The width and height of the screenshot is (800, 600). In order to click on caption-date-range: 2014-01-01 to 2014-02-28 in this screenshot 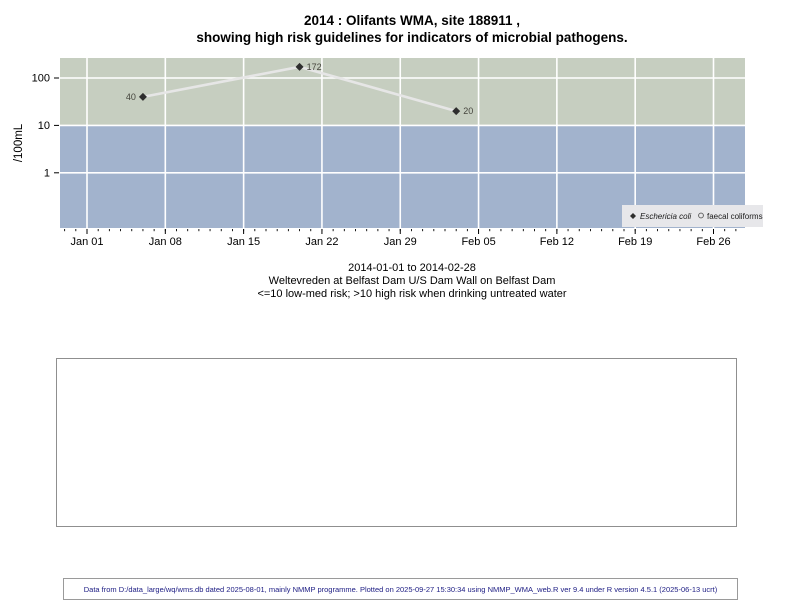, I will do `click(412, 268)`.